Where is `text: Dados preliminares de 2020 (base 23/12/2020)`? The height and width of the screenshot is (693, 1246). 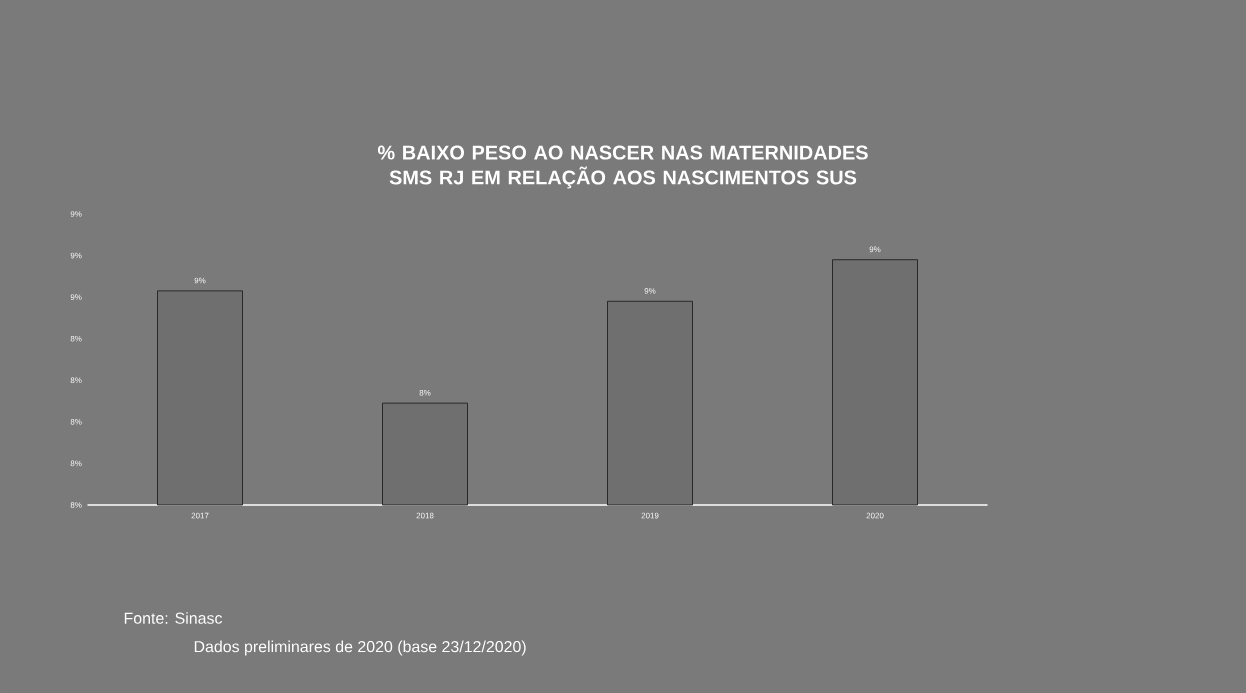 text: Dados preliminares de 2020 (base 23/12/2020) is located at coordinates (360, 648).